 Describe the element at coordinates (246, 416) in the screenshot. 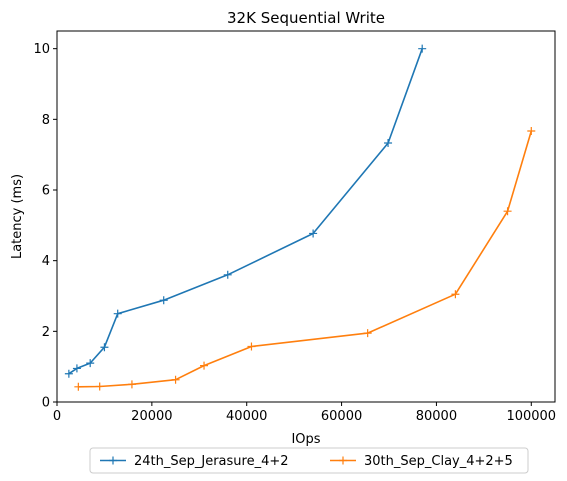

I see `x-tick-label: 40000` at that location.